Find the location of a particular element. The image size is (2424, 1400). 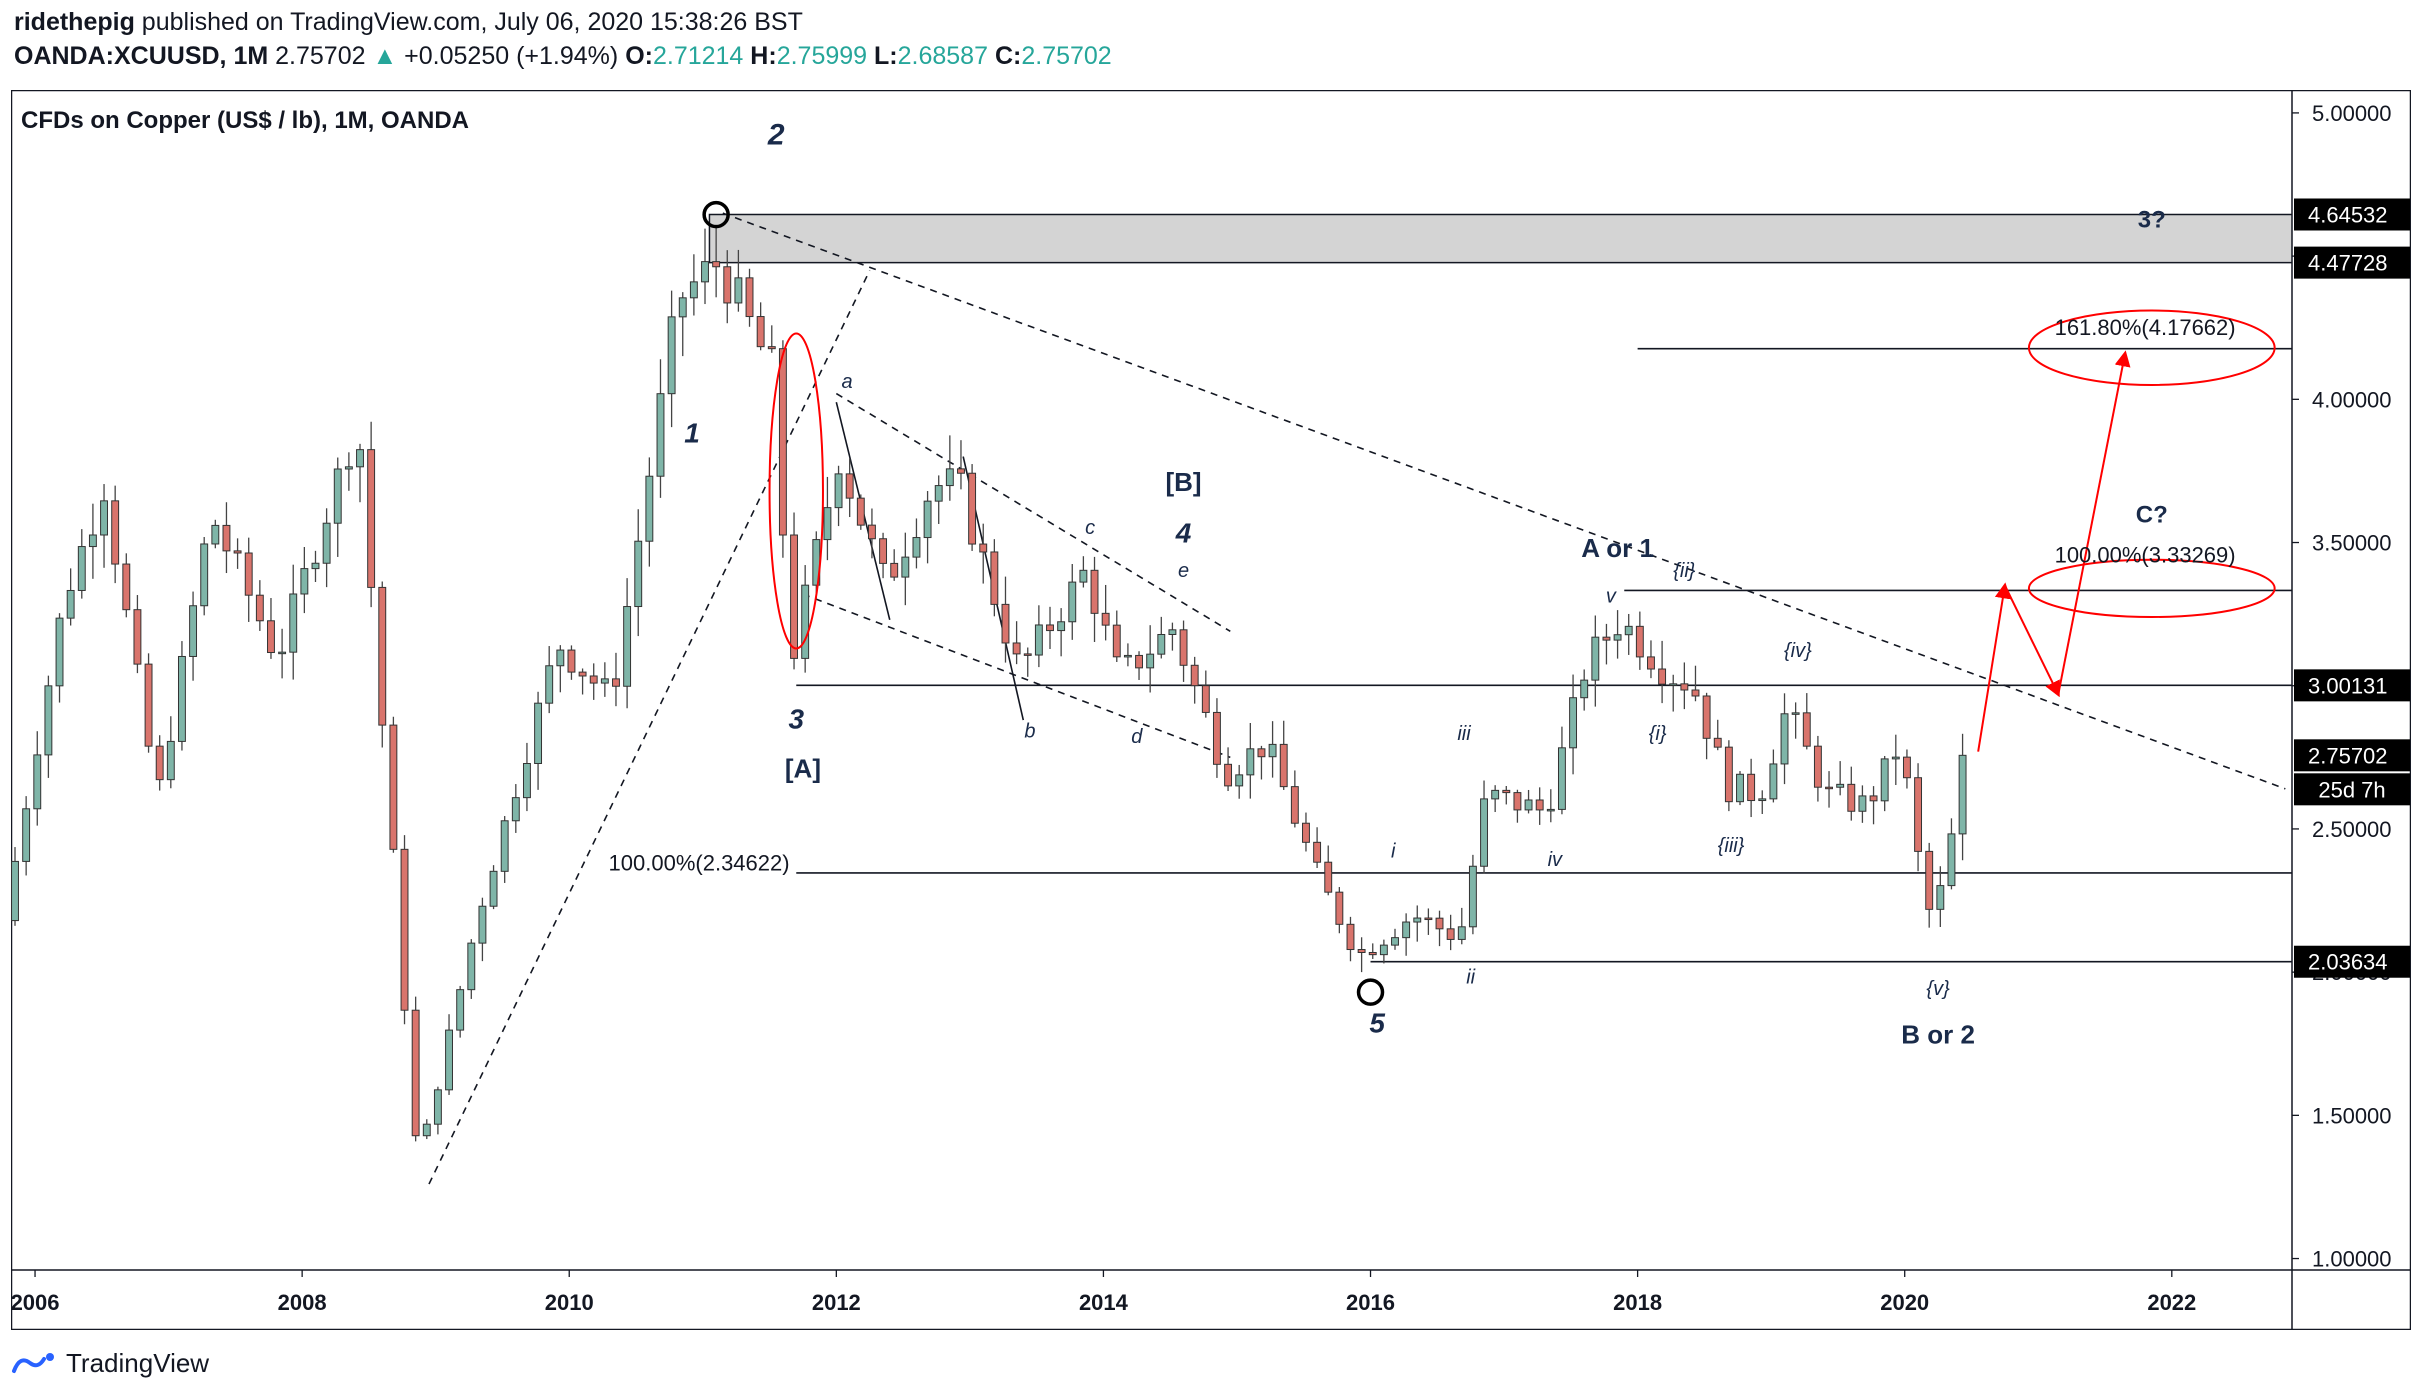

fib-level-label: 161.80%(4.17662) is located at coordinates (2145, 327).